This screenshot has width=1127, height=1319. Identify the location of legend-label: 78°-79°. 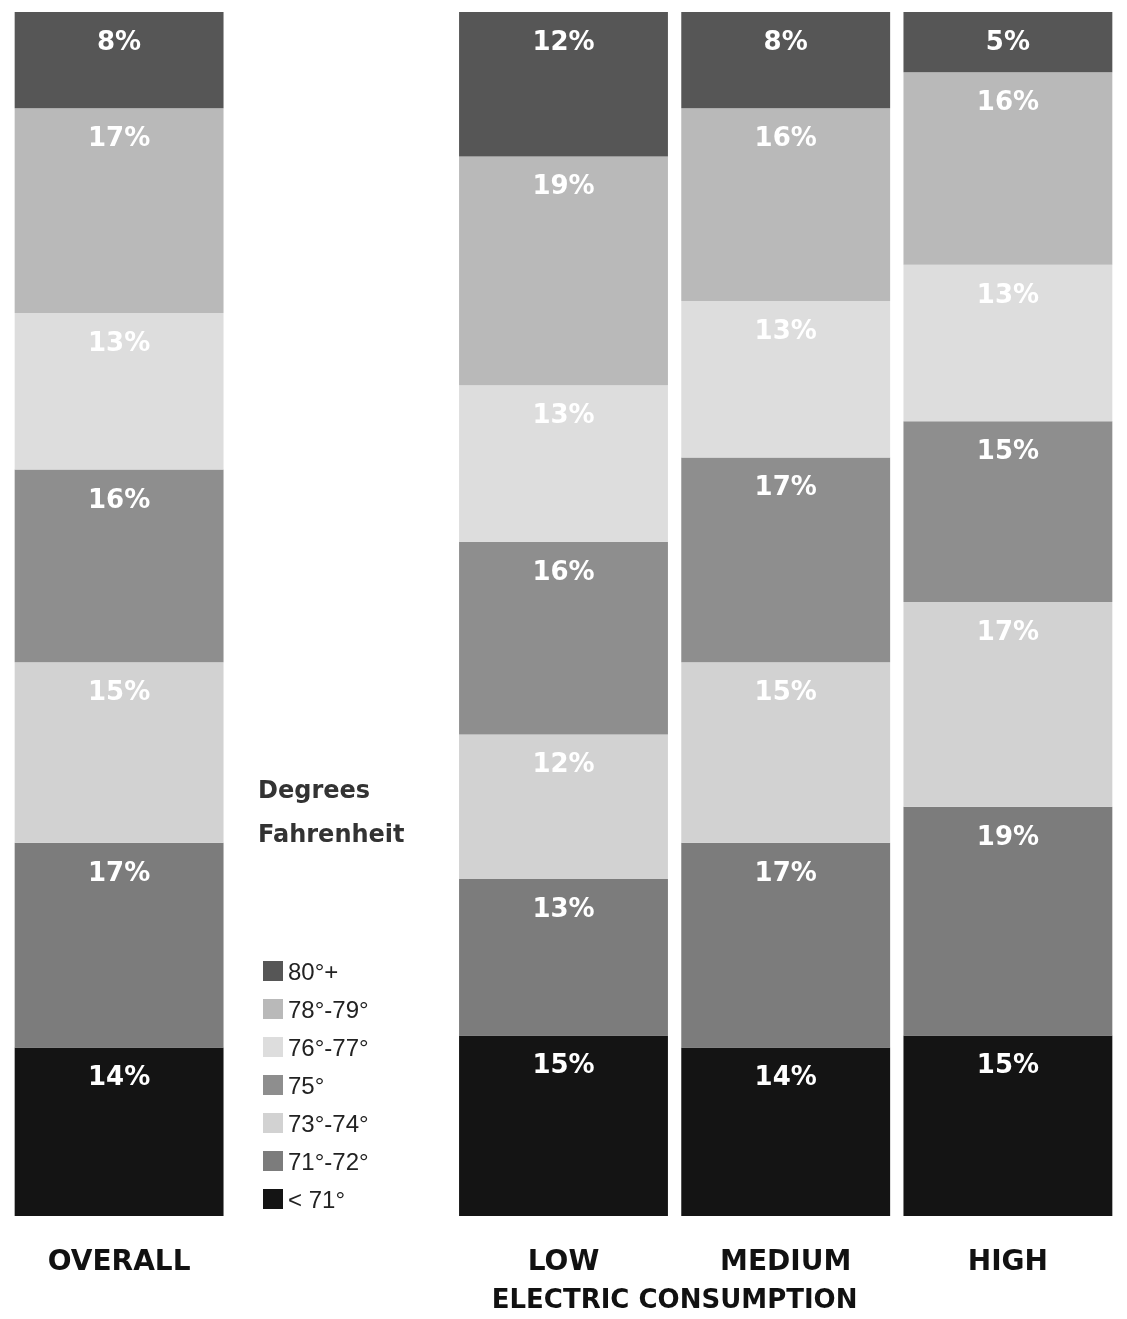
(328, 1009).